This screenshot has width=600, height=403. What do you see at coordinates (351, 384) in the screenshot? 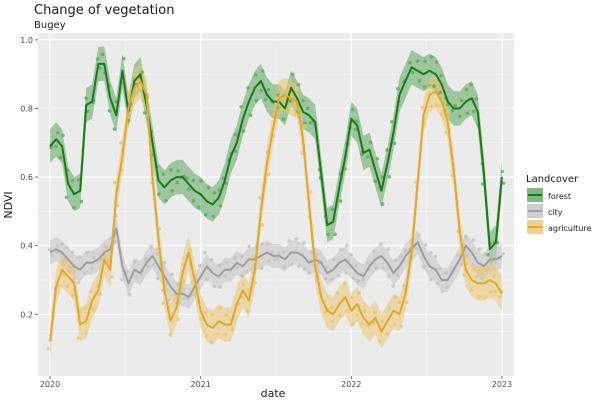
I see `x-tick-label: 2022` at bounding box center [351, 384].